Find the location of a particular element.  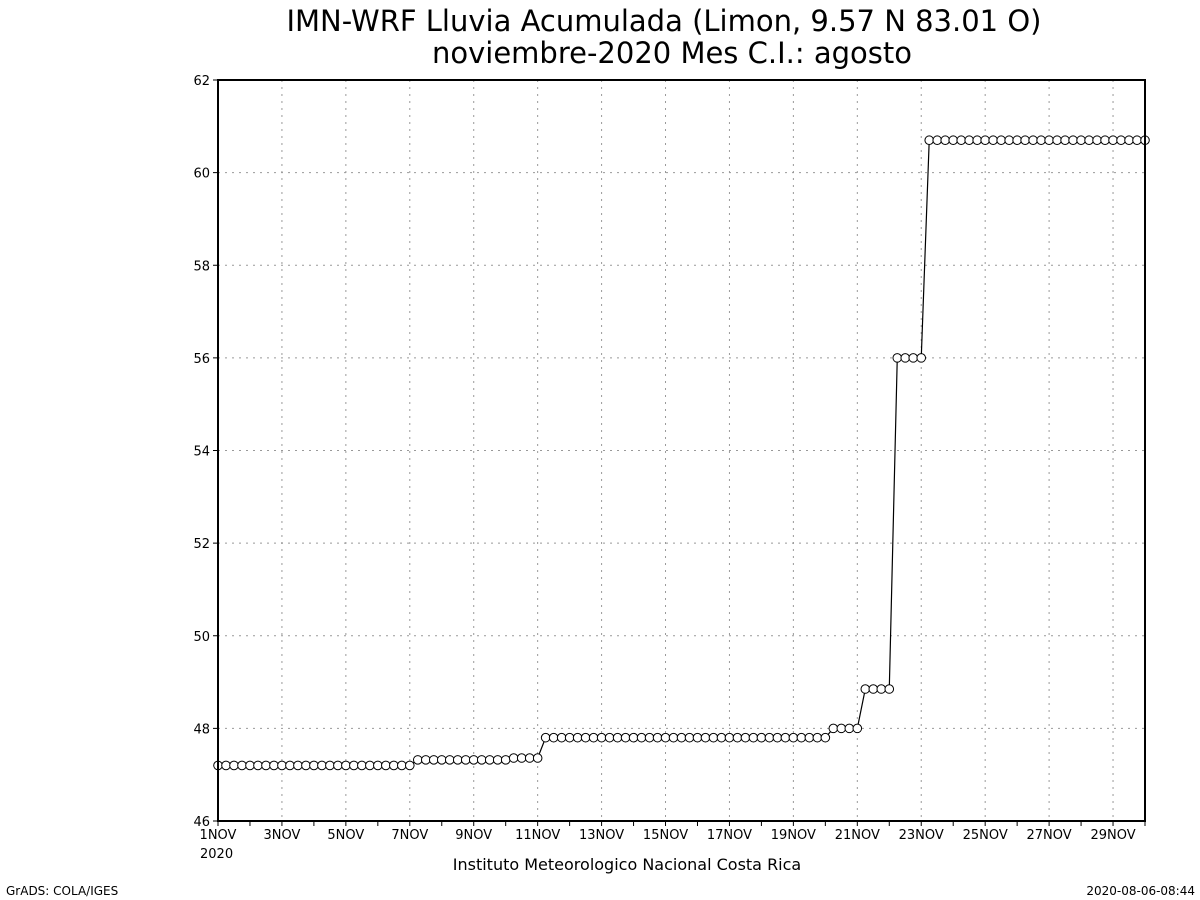

chart-subtitle: noviembre-2020 Mes C.I.: agosto is located at coordinates (672, 53).